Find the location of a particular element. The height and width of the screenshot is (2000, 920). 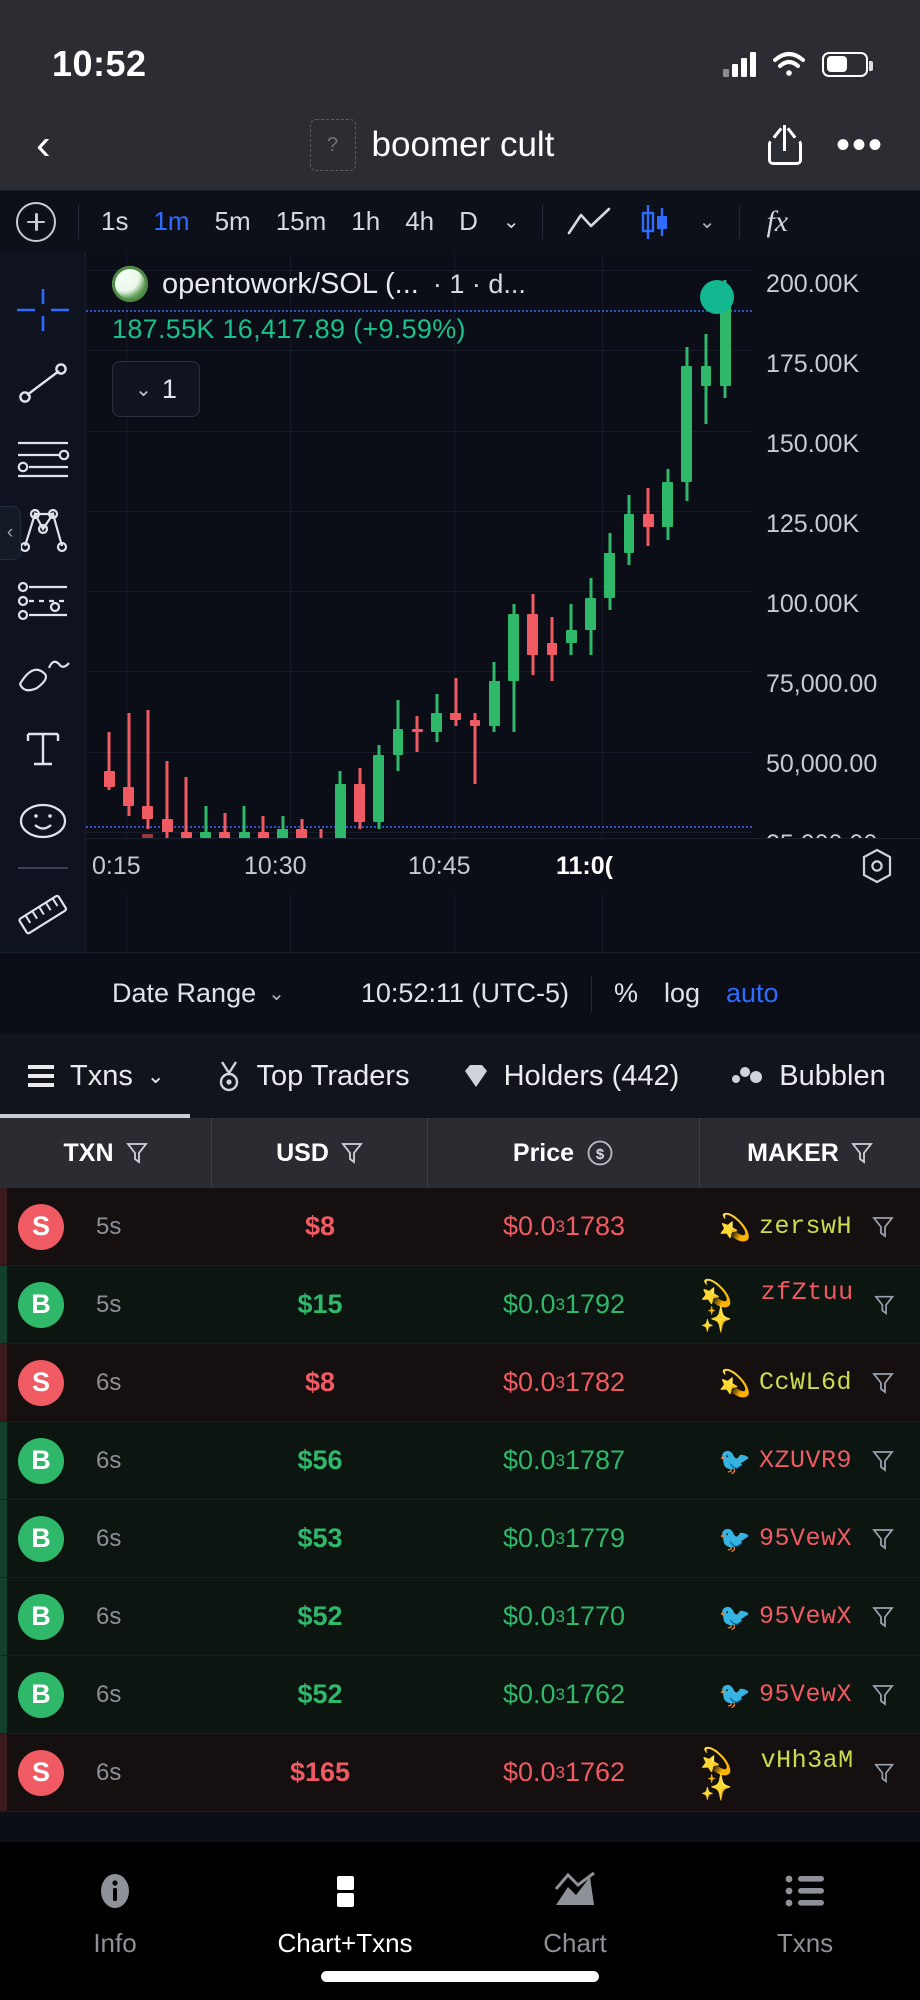

date-range-button: Date Range ⌄ is located at coordinates (198, 993).